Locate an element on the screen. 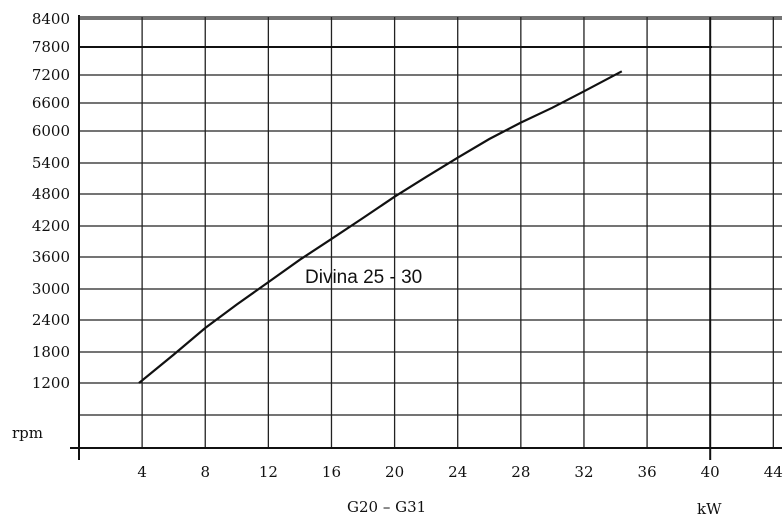 The height and width of the screenshot is (517, 784). x-tick-label-12: 12 is located at coordinates (268, 472).